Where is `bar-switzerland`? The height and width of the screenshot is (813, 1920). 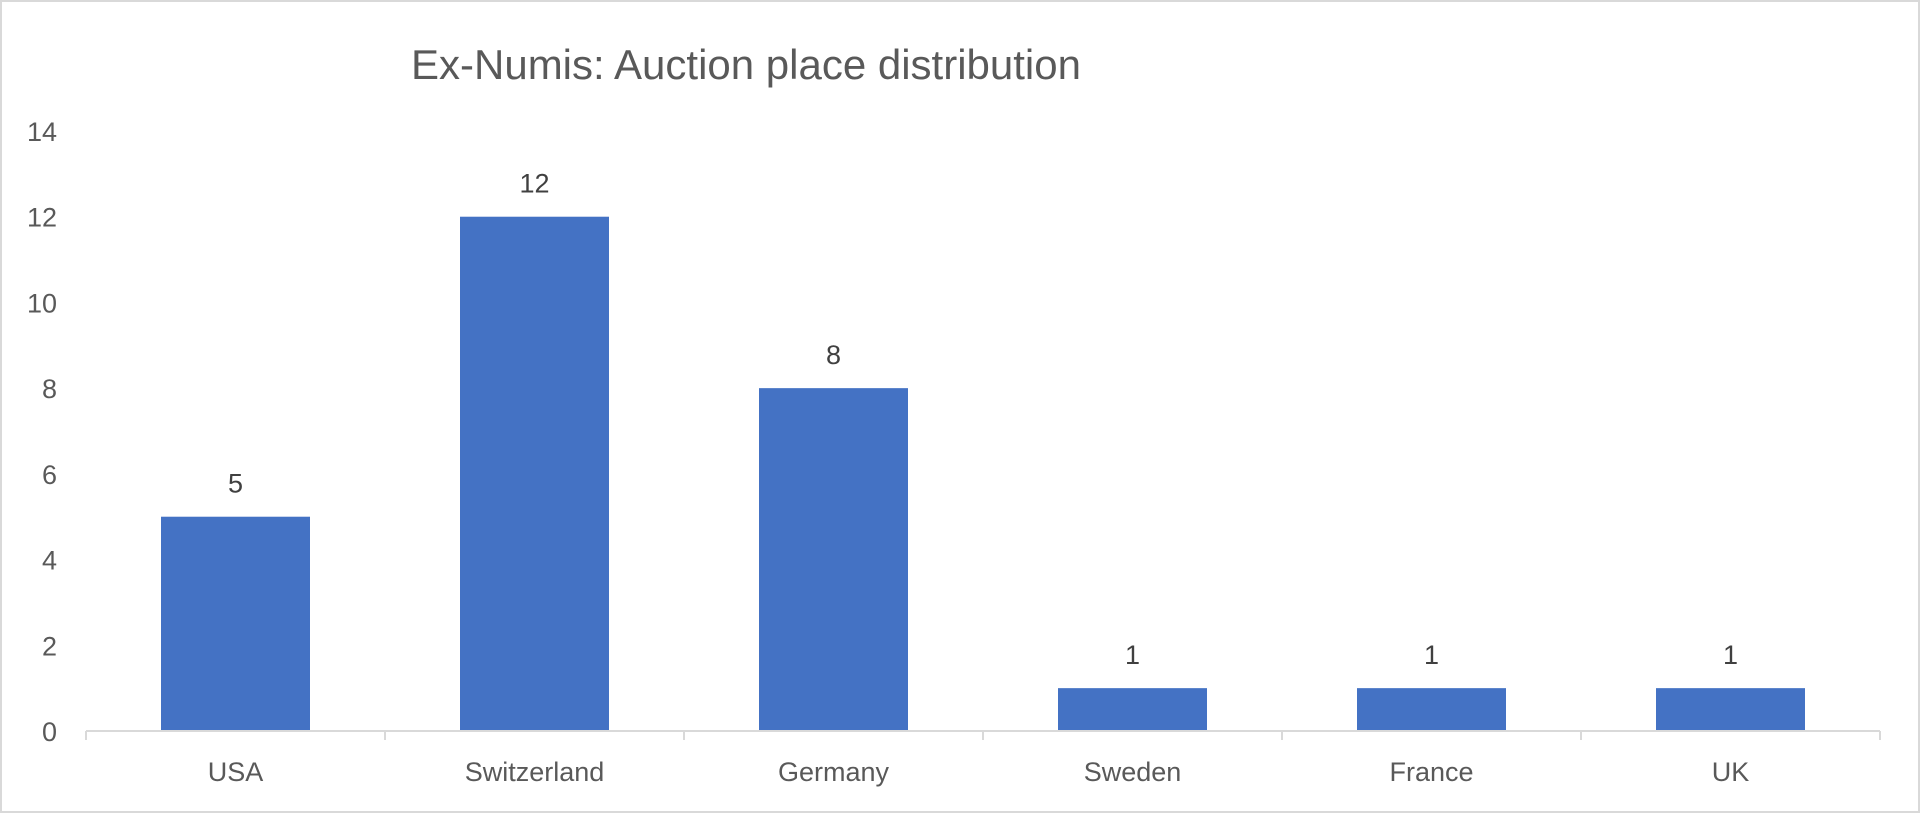 bar-switzerland is located at coordinates (534, 473).